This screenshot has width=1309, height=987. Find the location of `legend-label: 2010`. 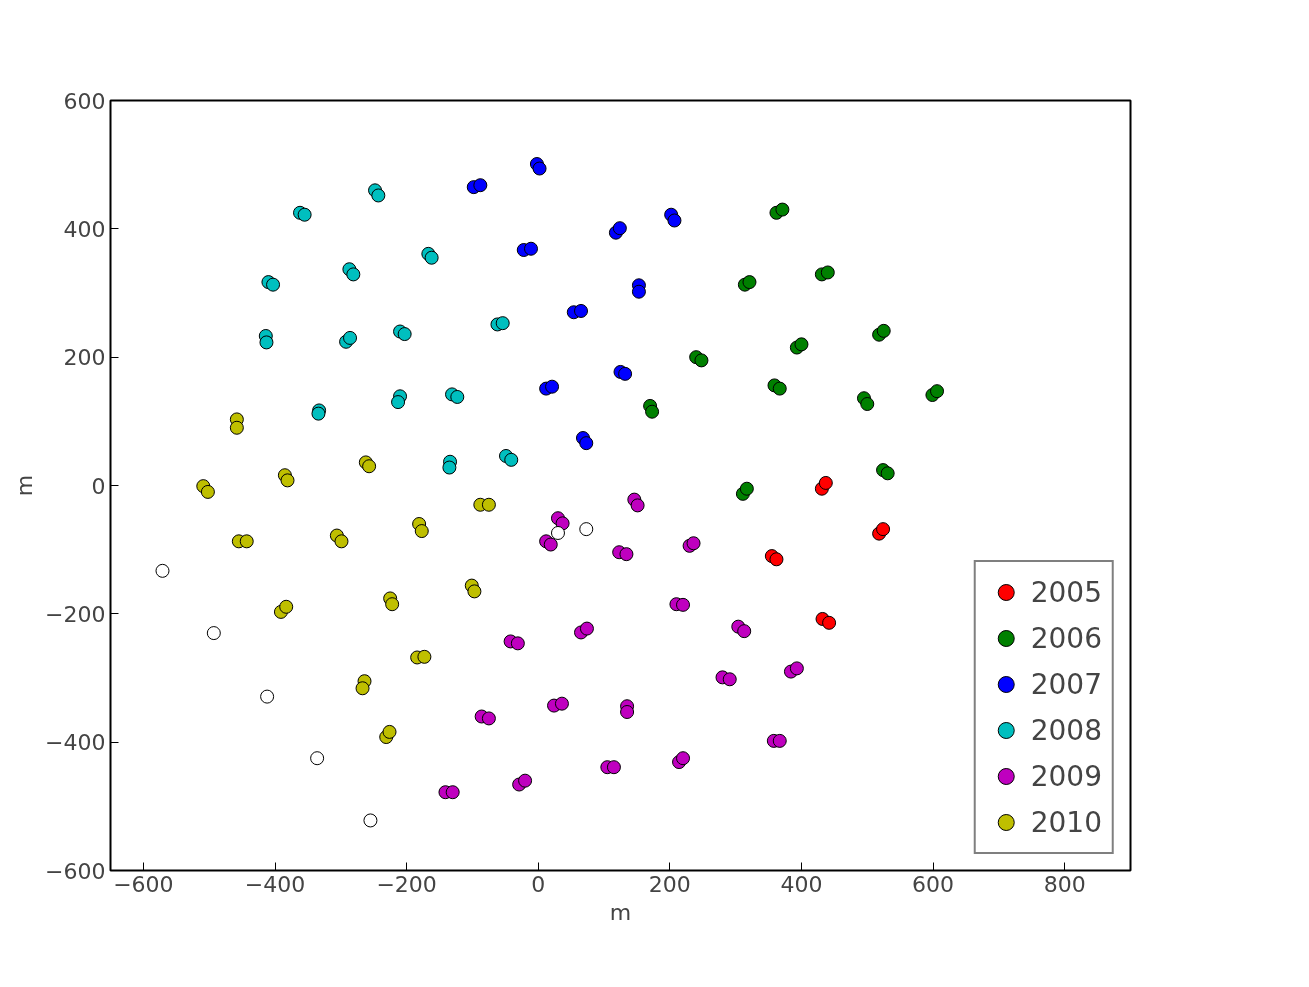

legend-label: 2010 is located at coordinates (1066, 822).